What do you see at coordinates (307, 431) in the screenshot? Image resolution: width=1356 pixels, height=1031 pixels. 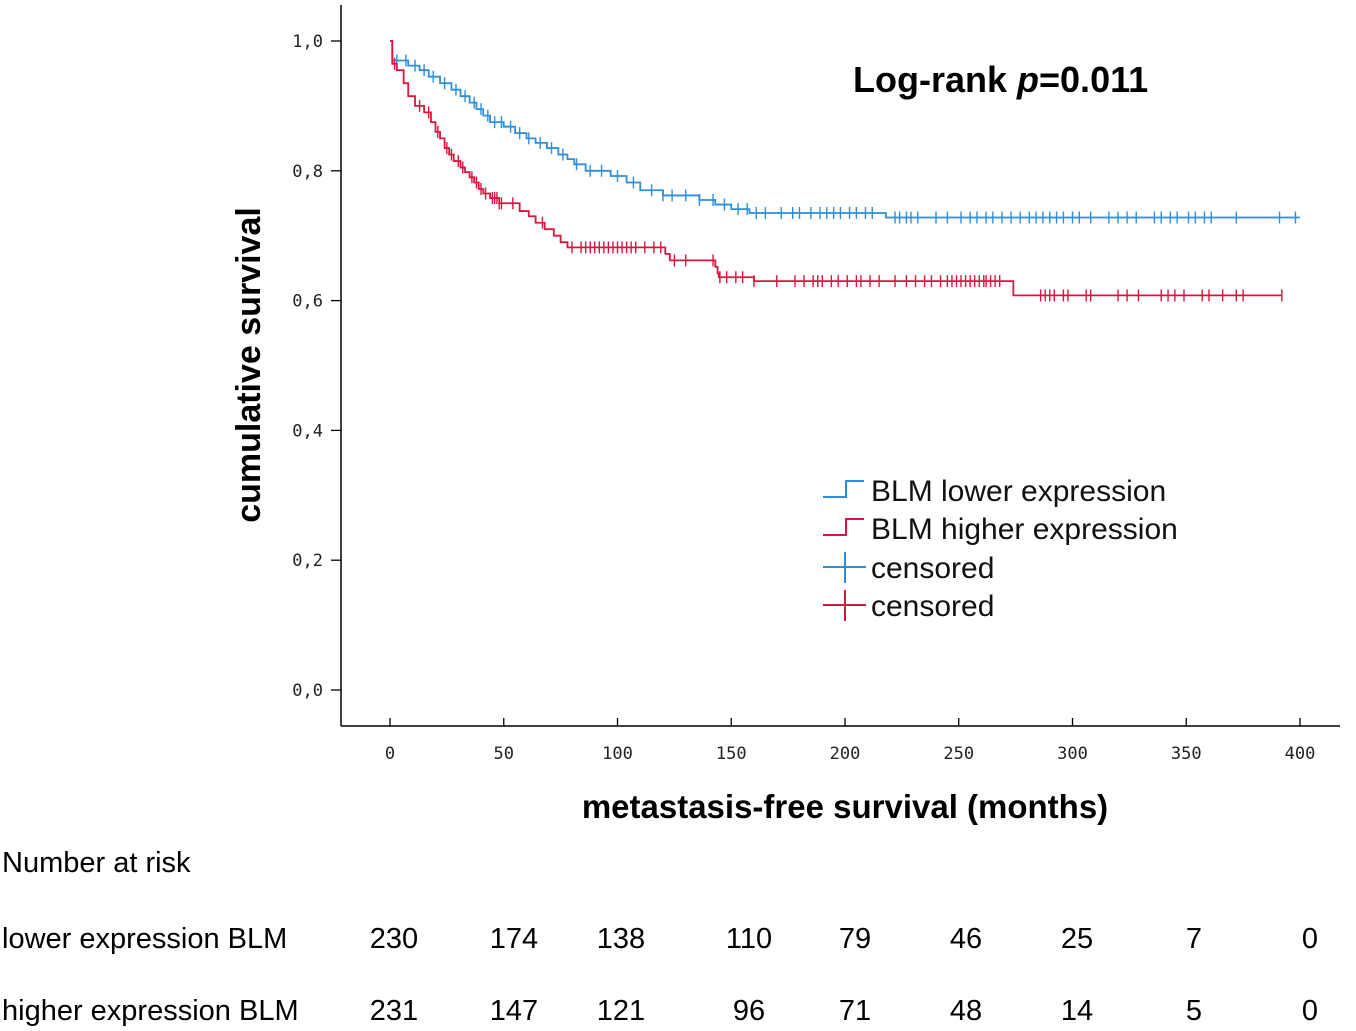 I see `y-tick-label: 0,4` at bounding box center [307, 431].